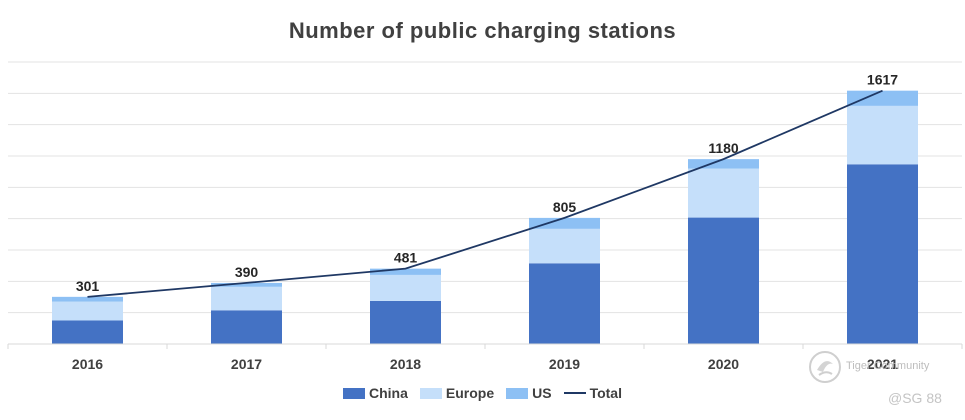 Image resolution: width=965 pixels, height=420 pixels. I want to click on bar-europe-2016, so click(87, 311).